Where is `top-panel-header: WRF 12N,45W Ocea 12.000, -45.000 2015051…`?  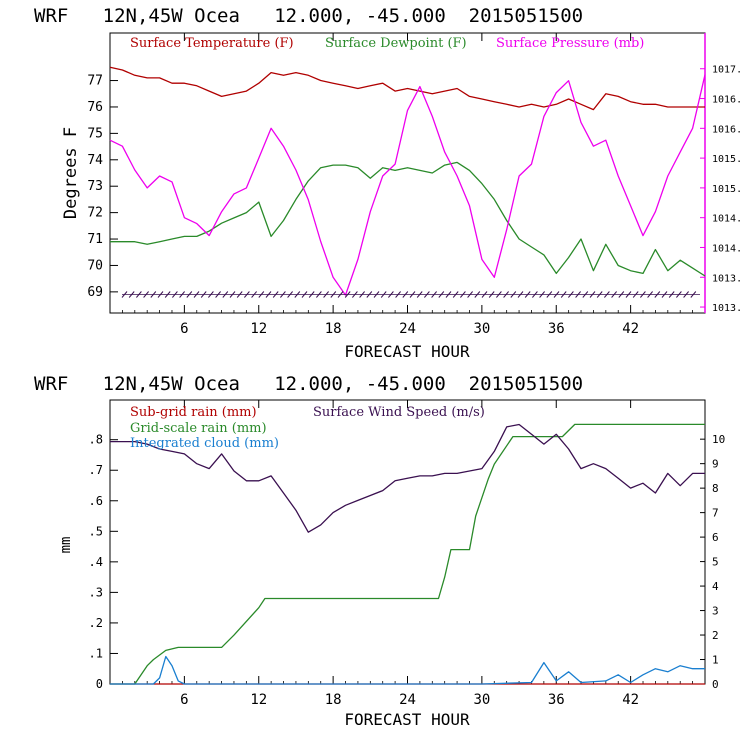
top-panel-header: WRF 12N,45W Ocea 12.000, -45.000 2015051… is located at coordinates (308, 16).